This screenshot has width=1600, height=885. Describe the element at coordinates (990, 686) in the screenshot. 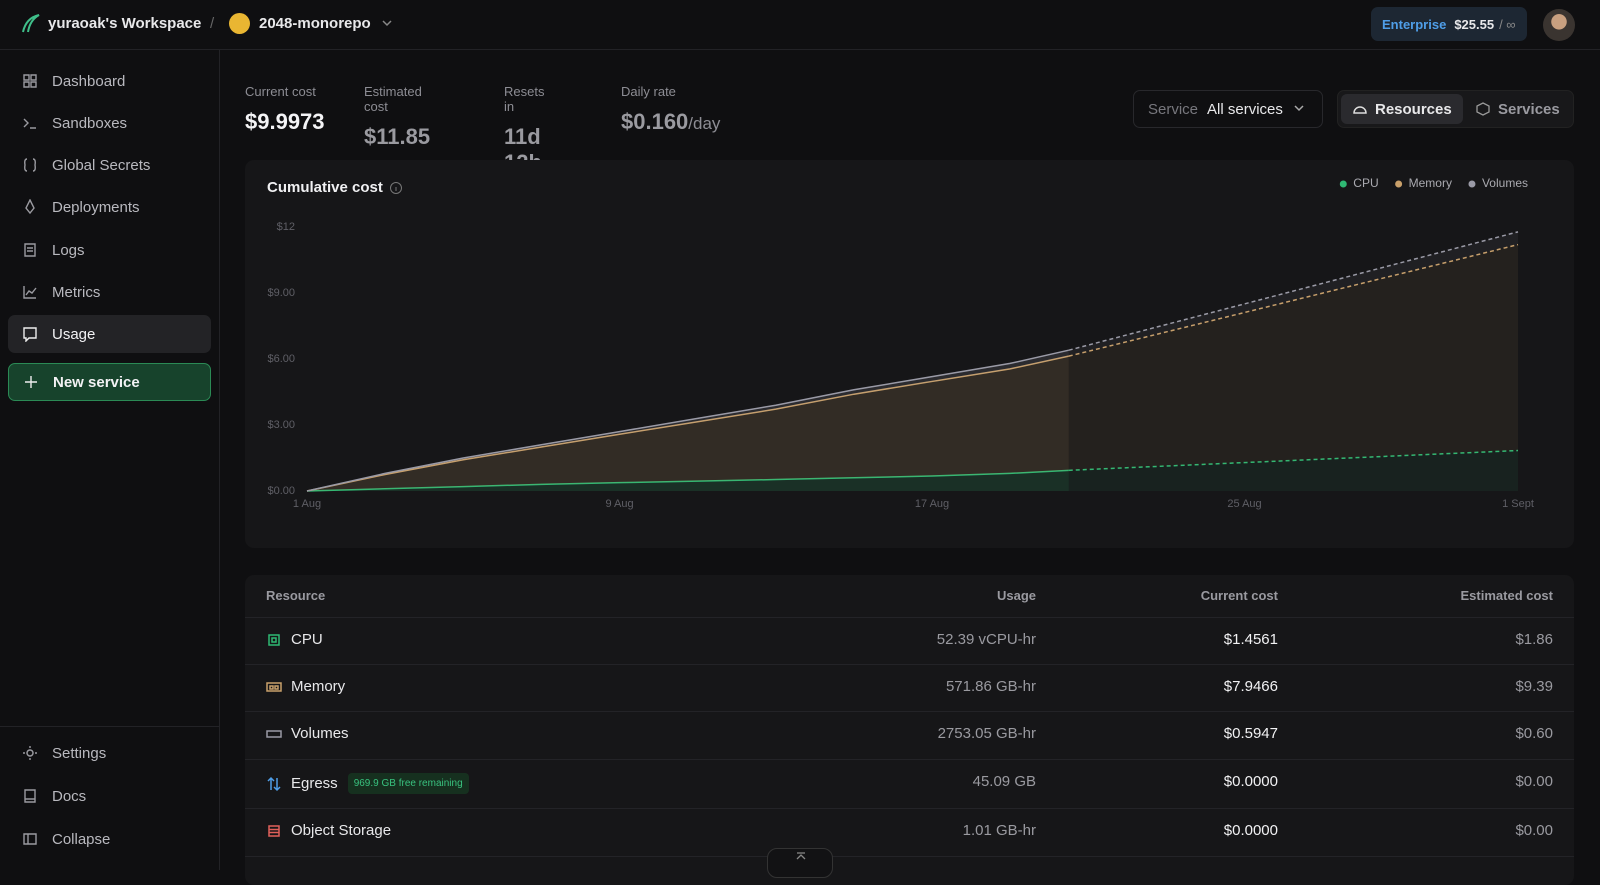

I see `table-cell: 571.86 GB-hr` at that location.